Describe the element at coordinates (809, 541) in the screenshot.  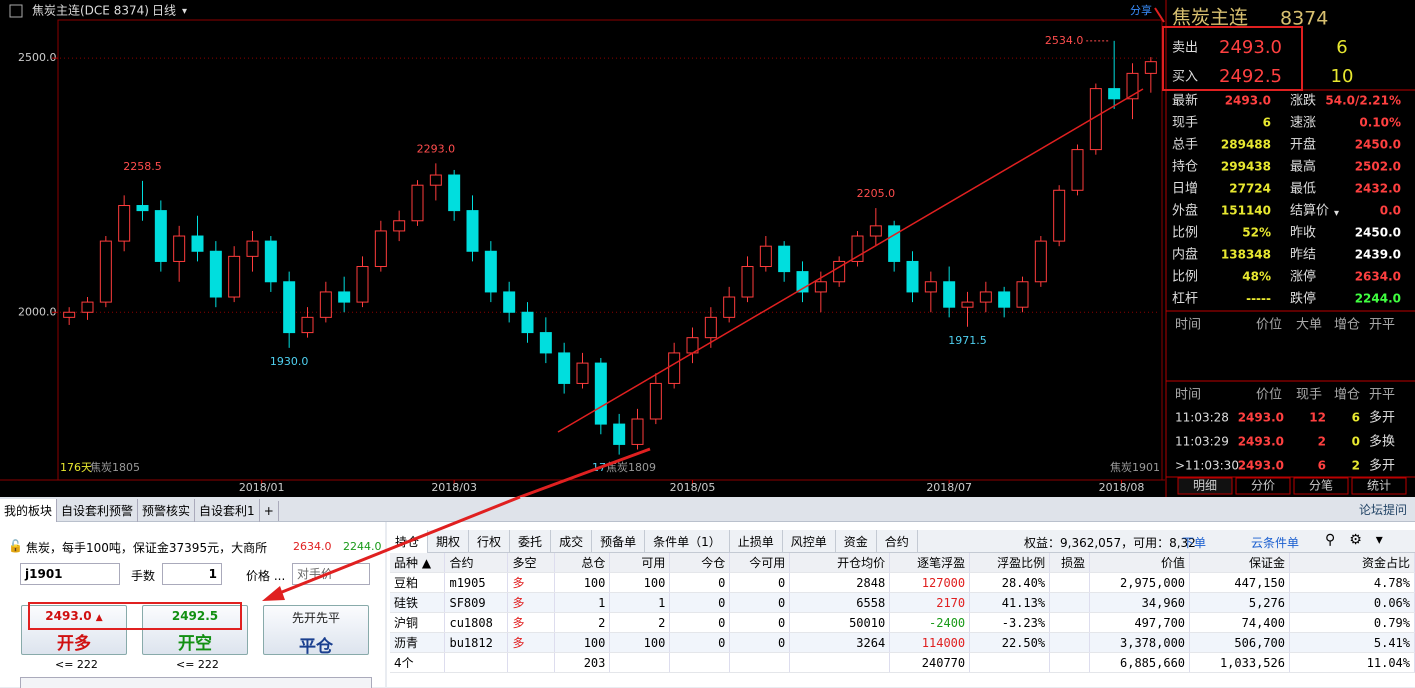
I see `tab: 风控单` at that location.